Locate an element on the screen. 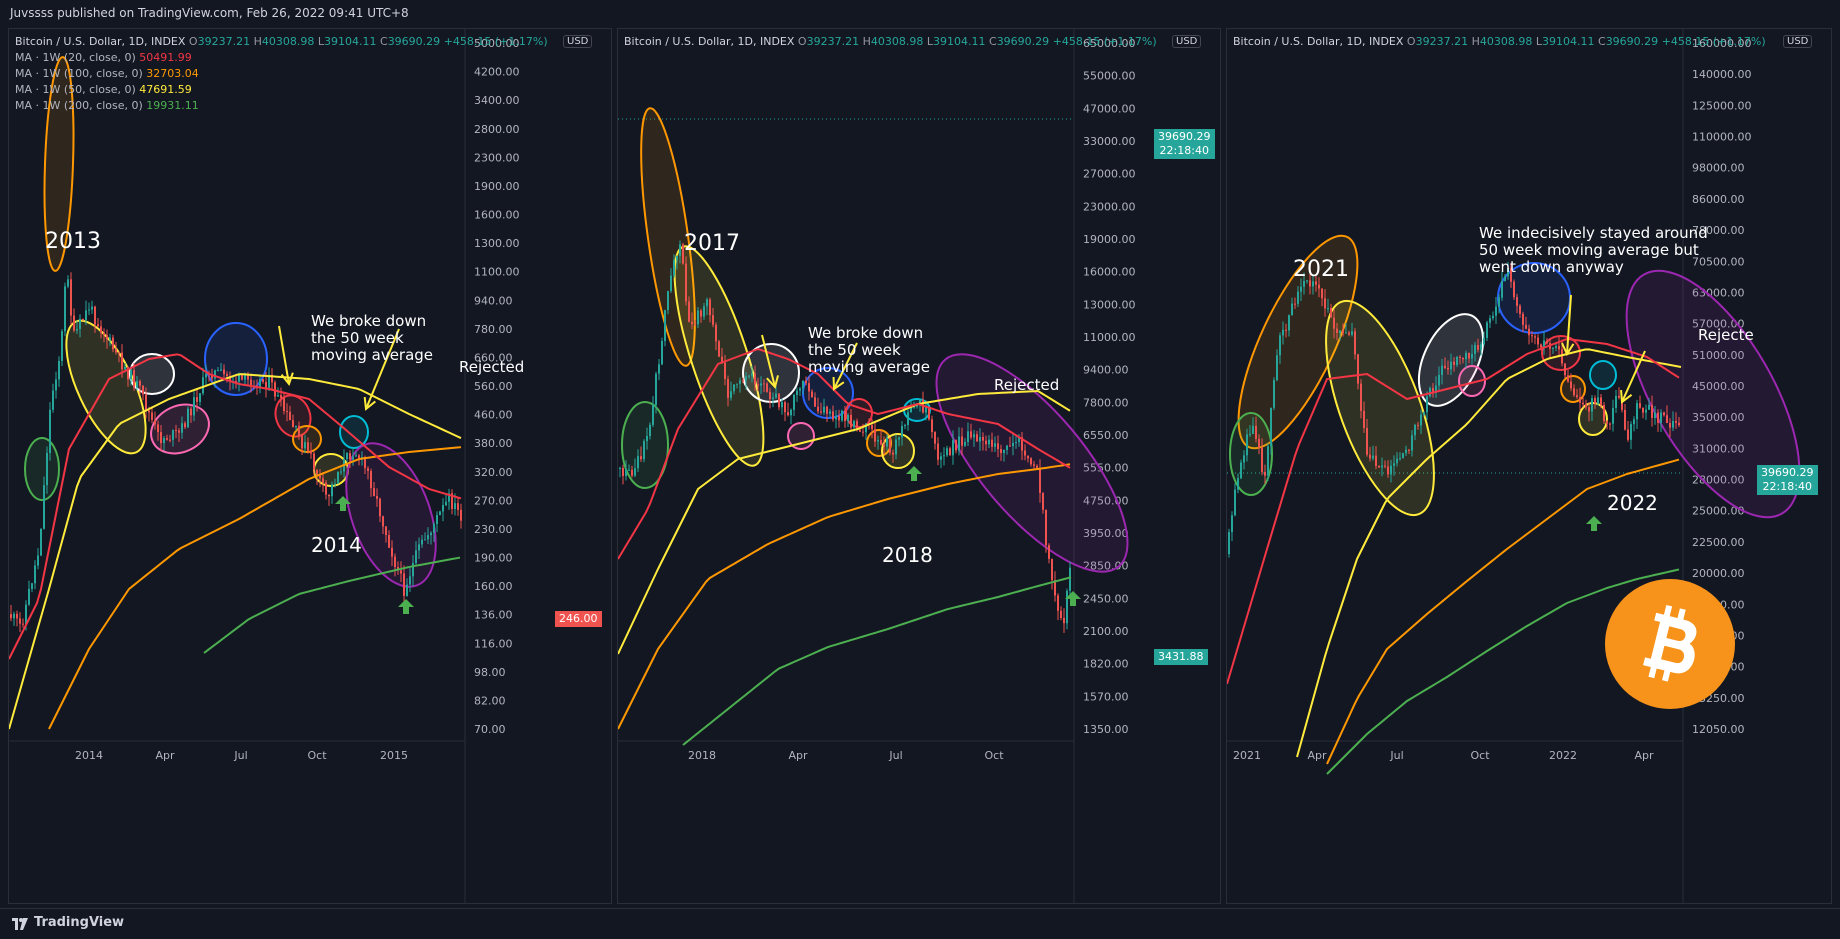 This screenshot has width=1840, height=939. annotation-arrow is located at coordinates (284, 355).